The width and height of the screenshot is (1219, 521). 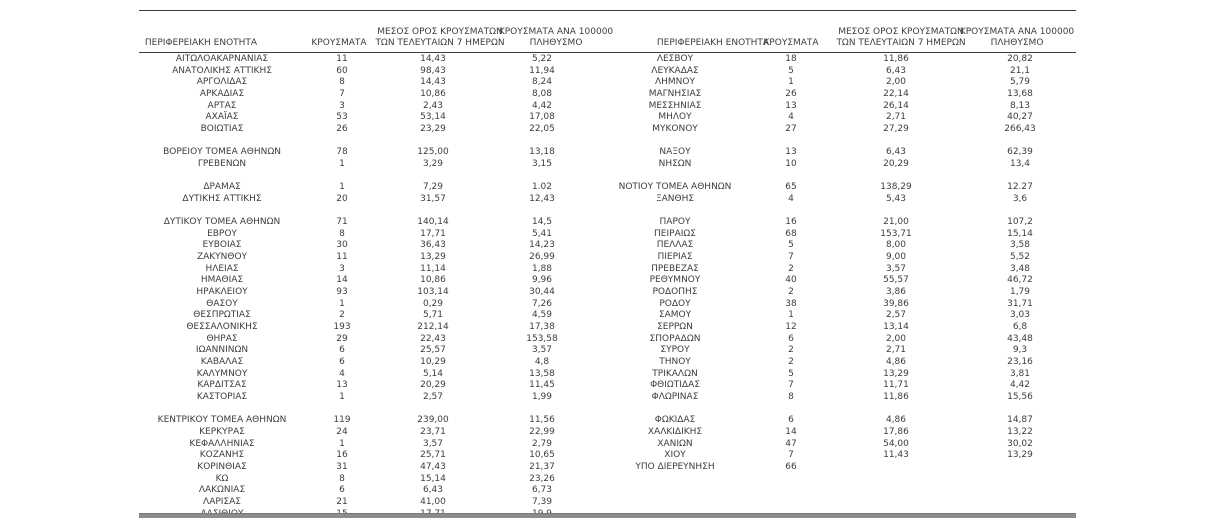 What do you see at coordinates (433, 373) in the screenshot?
I see `avg7-cell: 5,14` at bounding box center [433, 373].